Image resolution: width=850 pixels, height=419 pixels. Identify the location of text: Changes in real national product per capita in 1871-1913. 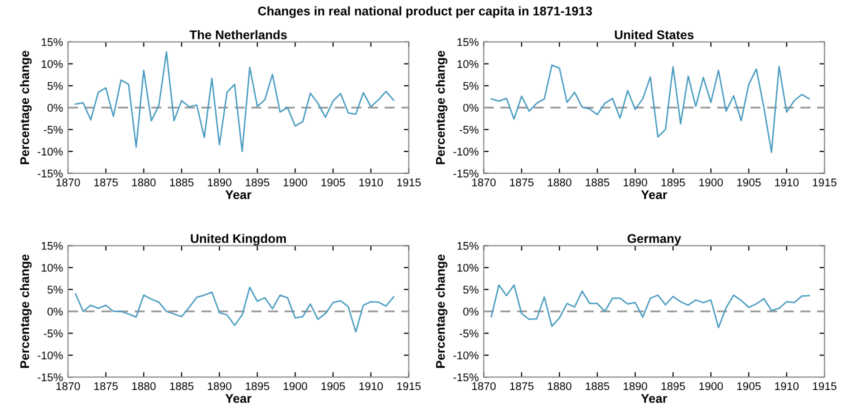
(425, 12).